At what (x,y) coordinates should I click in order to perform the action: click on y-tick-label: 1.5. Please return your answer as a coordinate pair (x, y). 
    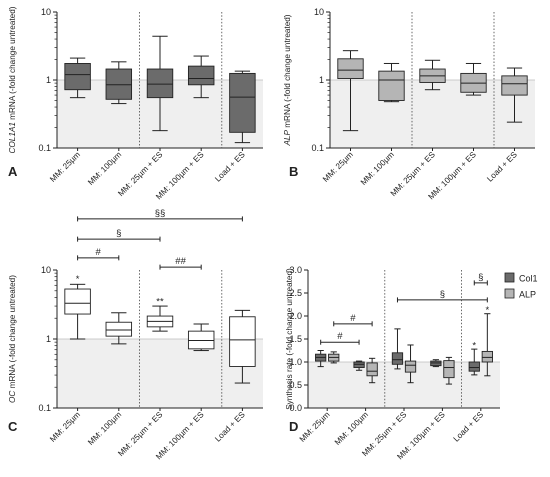
    Looking at the image, I should click on (295, 339).